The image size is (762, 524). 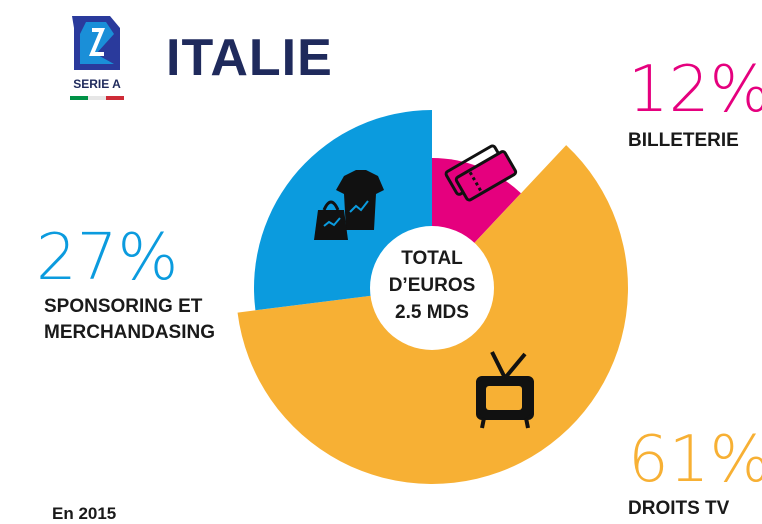 I want to click on droits-tv-label: DROITS TV, so click(x=679, y=508).